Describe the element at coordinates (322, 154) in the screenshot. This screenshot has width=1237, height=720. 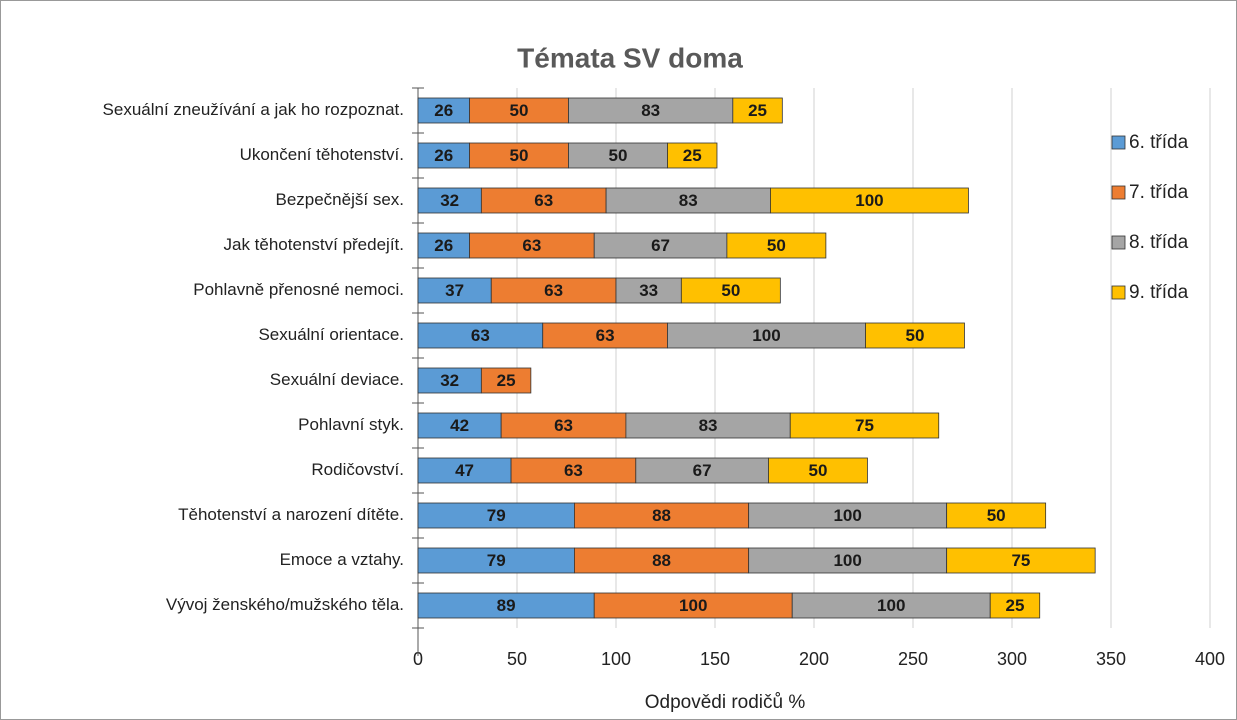
I see `y-tick-label: Ukončení těhotenství.` at that location.